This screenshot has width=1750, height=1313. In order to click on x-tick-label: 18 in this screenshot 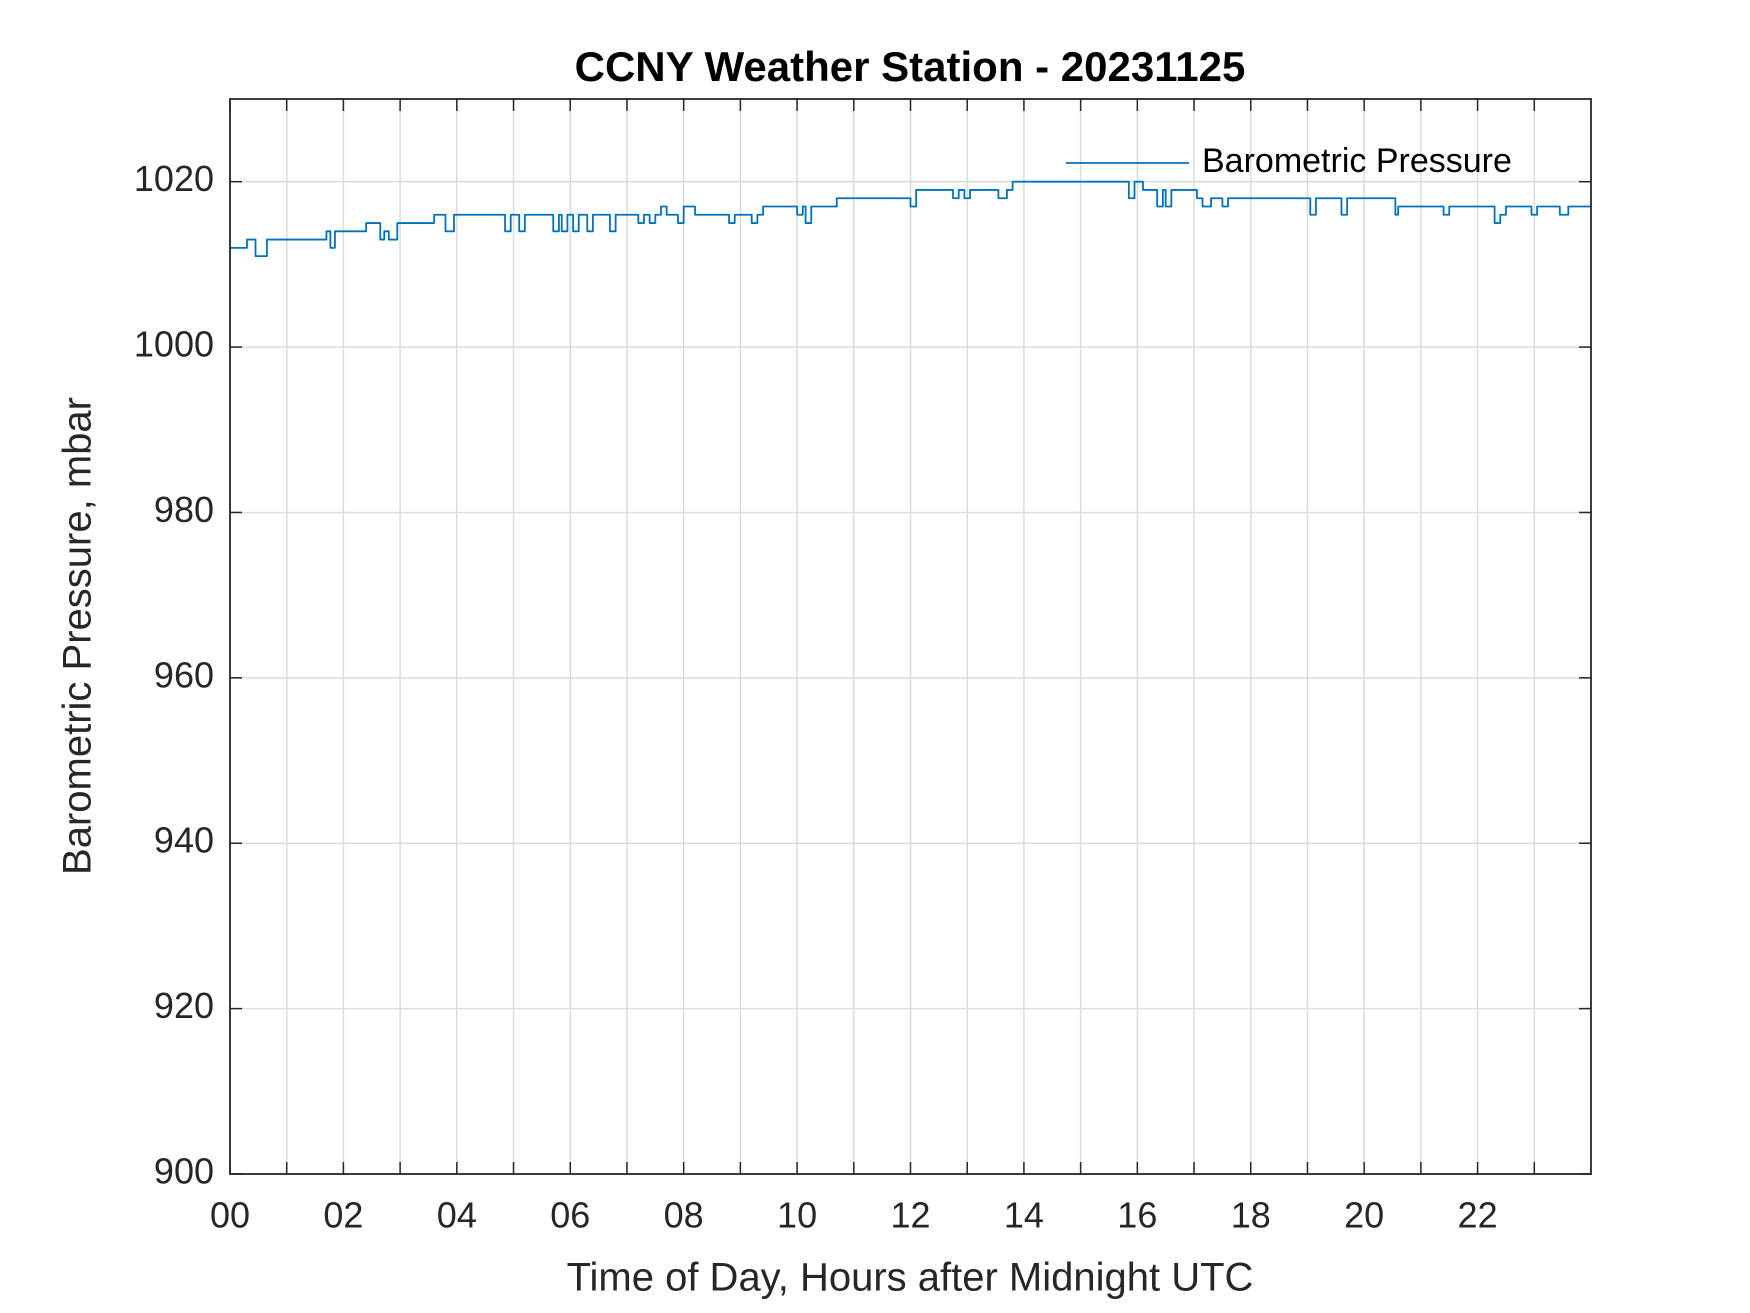, I will do `click(1251, 1215)`.